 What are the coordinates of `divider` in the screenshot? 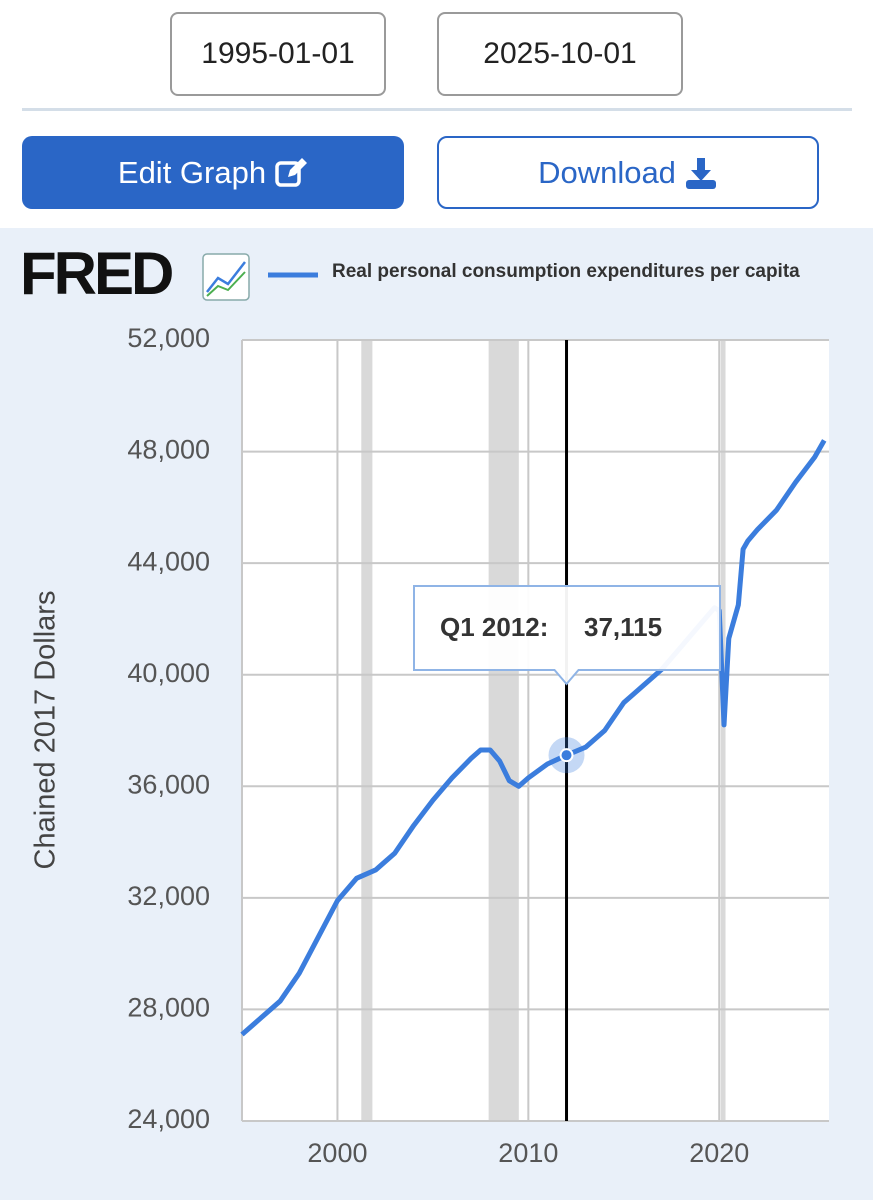 It's located at (437, 109).